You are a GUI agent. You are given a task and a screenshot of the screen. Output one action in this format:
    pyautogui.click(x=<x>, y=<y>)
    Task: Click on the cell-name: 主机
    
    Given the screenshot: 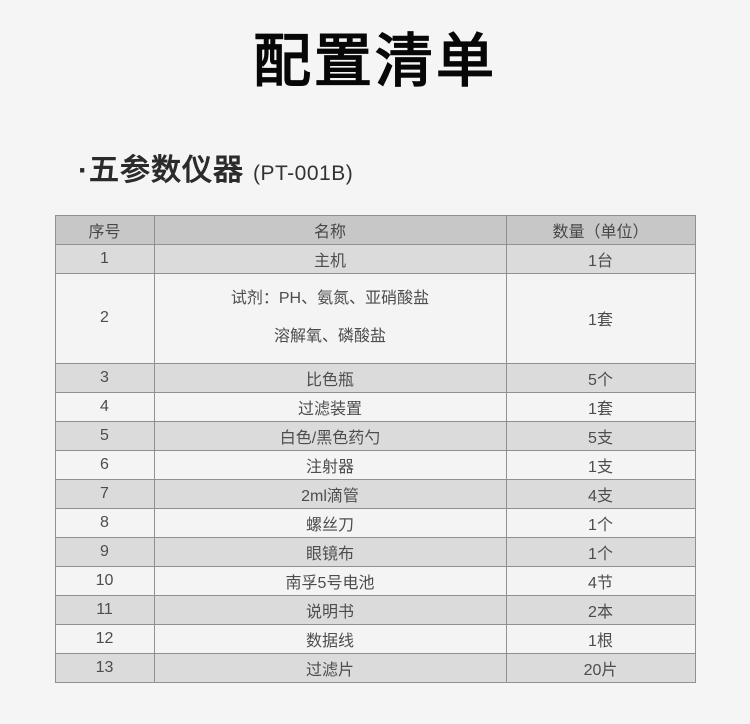 What is the action you would take?
    pyautogui.click(x=330, y=258)
    